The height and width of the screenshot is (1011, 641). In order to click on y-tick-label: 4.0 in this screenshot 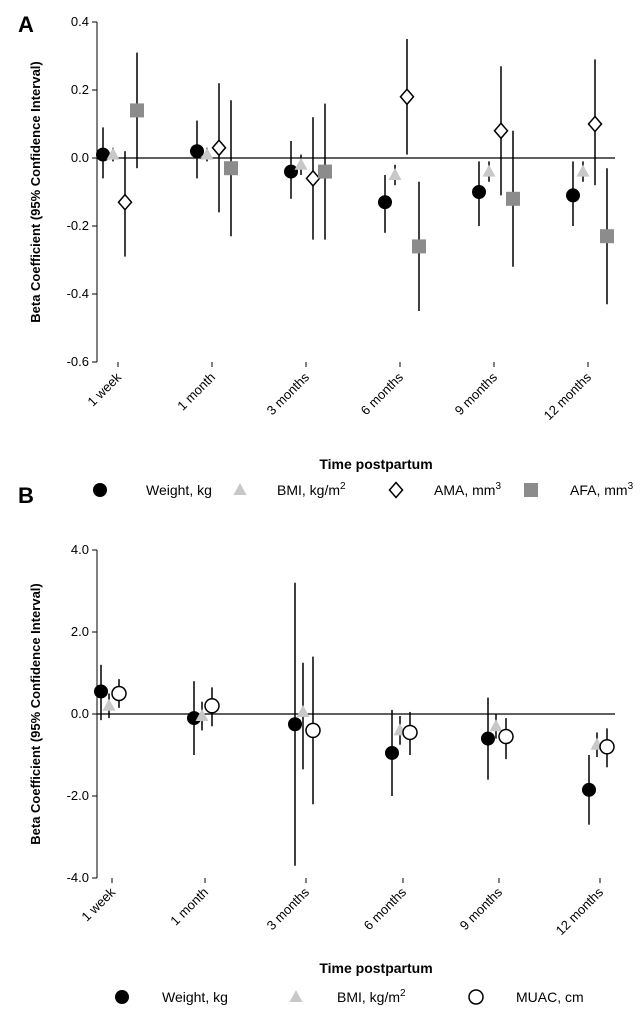, I will do `click(80, 549)`.